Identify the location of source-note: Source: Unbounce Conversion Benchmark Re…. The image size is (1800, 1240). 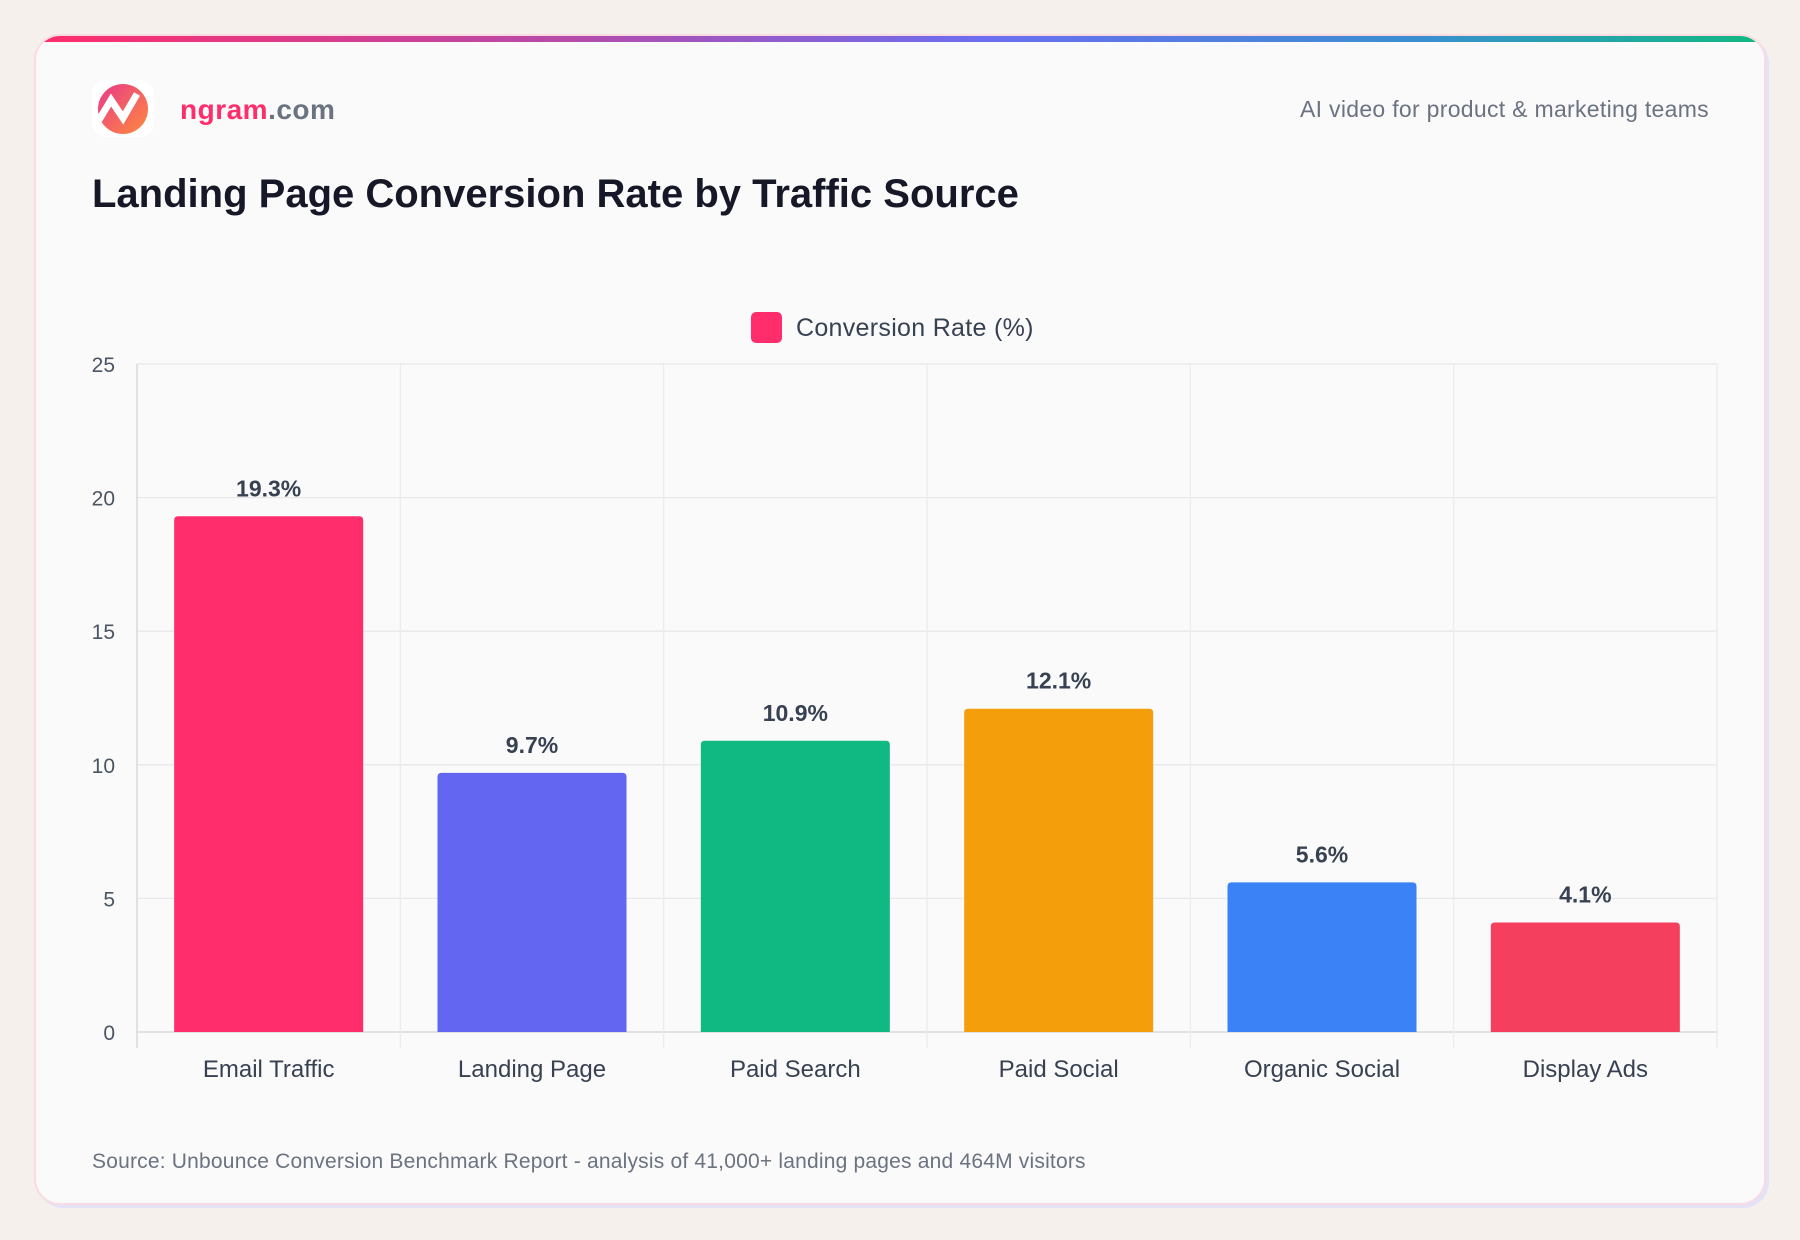
(589, 1161).